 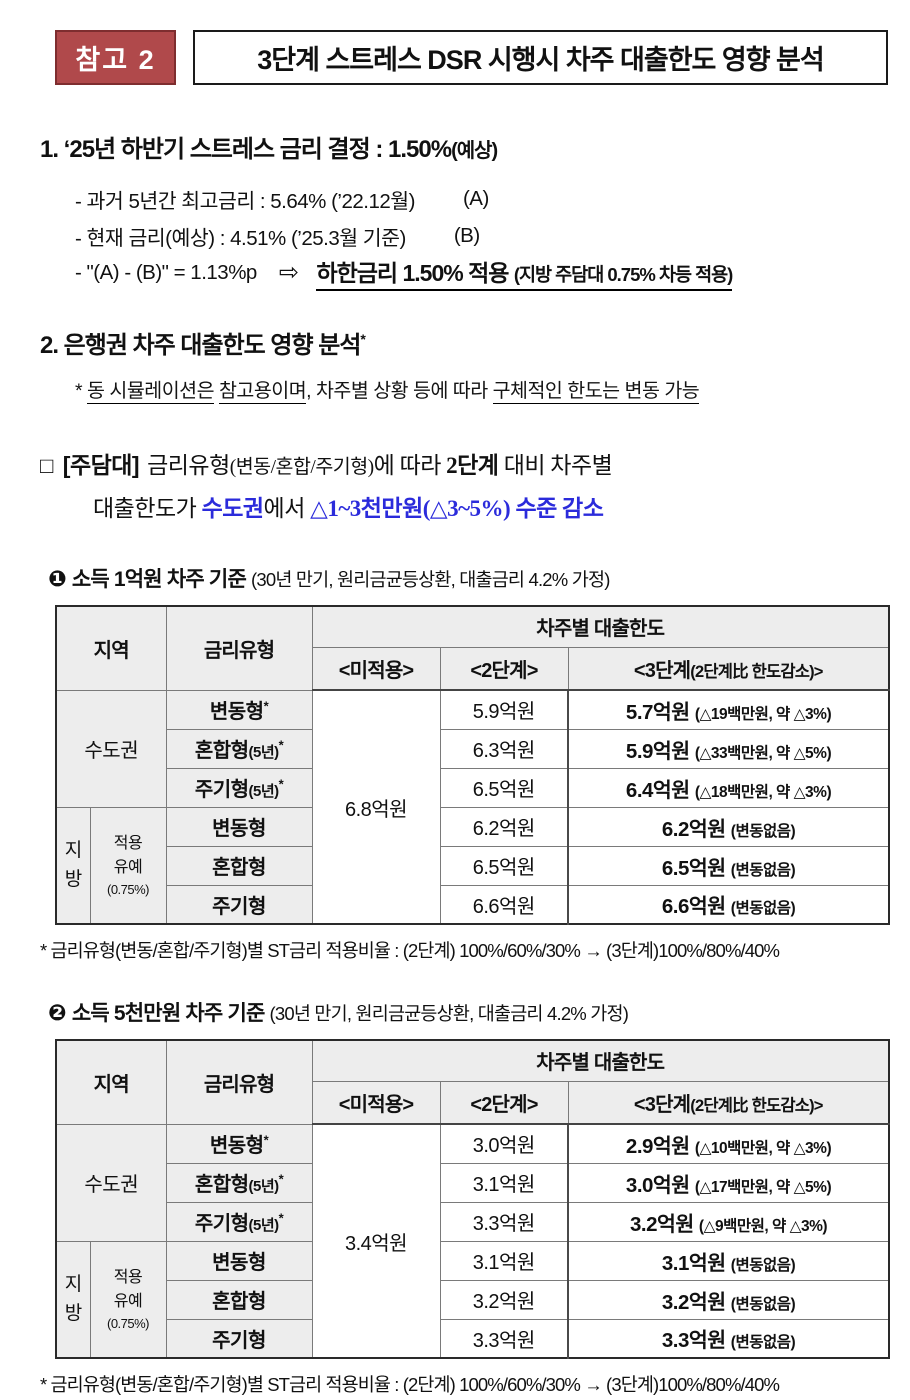 I want to click on para-text-1: 금리유형, so click(x=188, y=465).